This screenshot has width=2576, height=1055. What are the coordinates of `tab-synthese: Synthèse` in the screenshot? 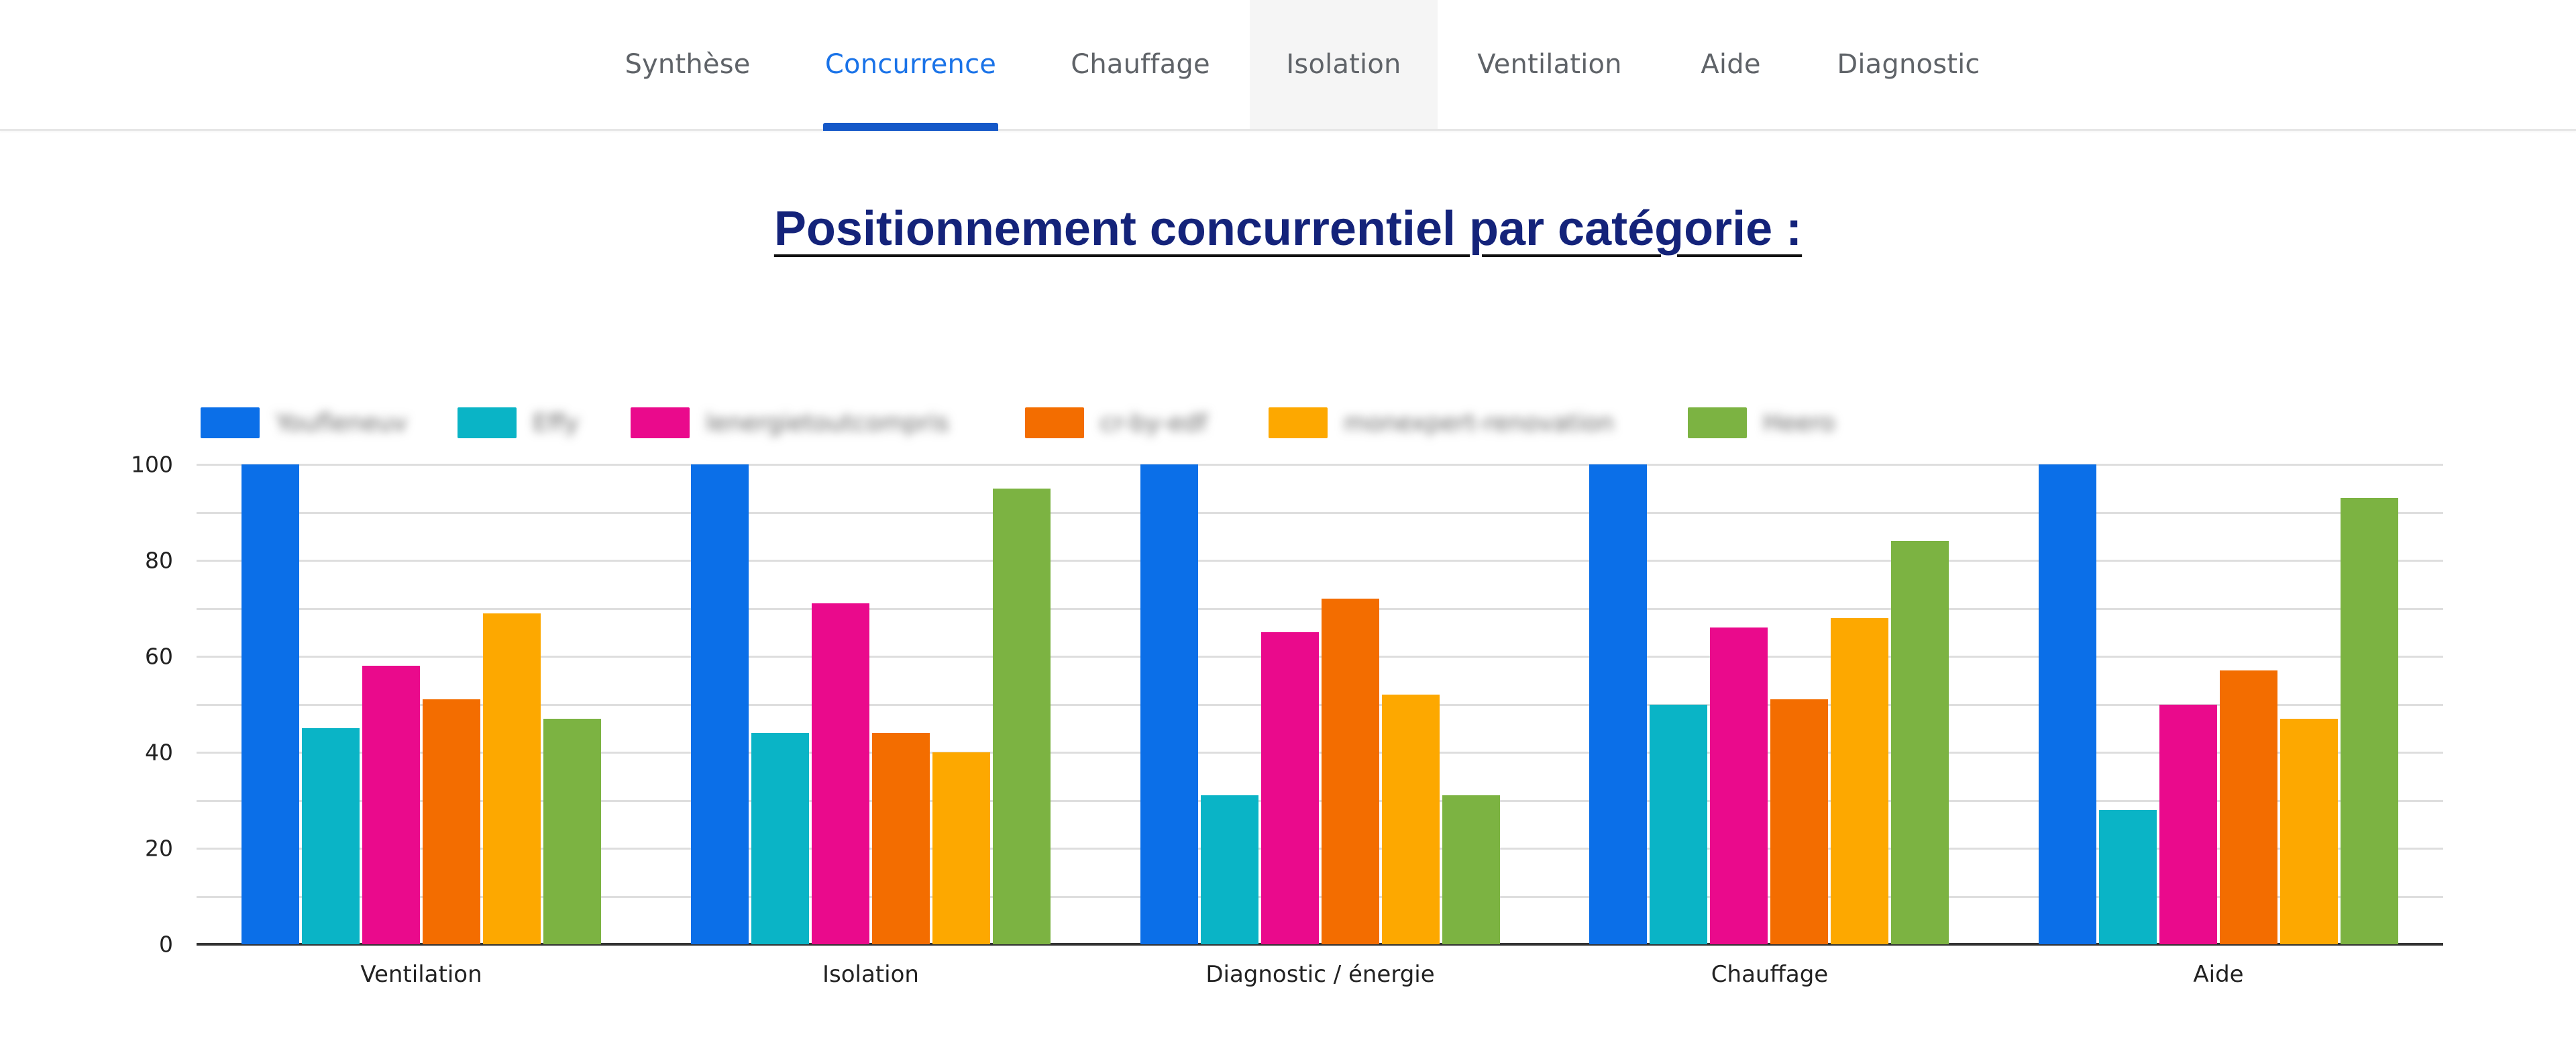 It's located at (687, 64).